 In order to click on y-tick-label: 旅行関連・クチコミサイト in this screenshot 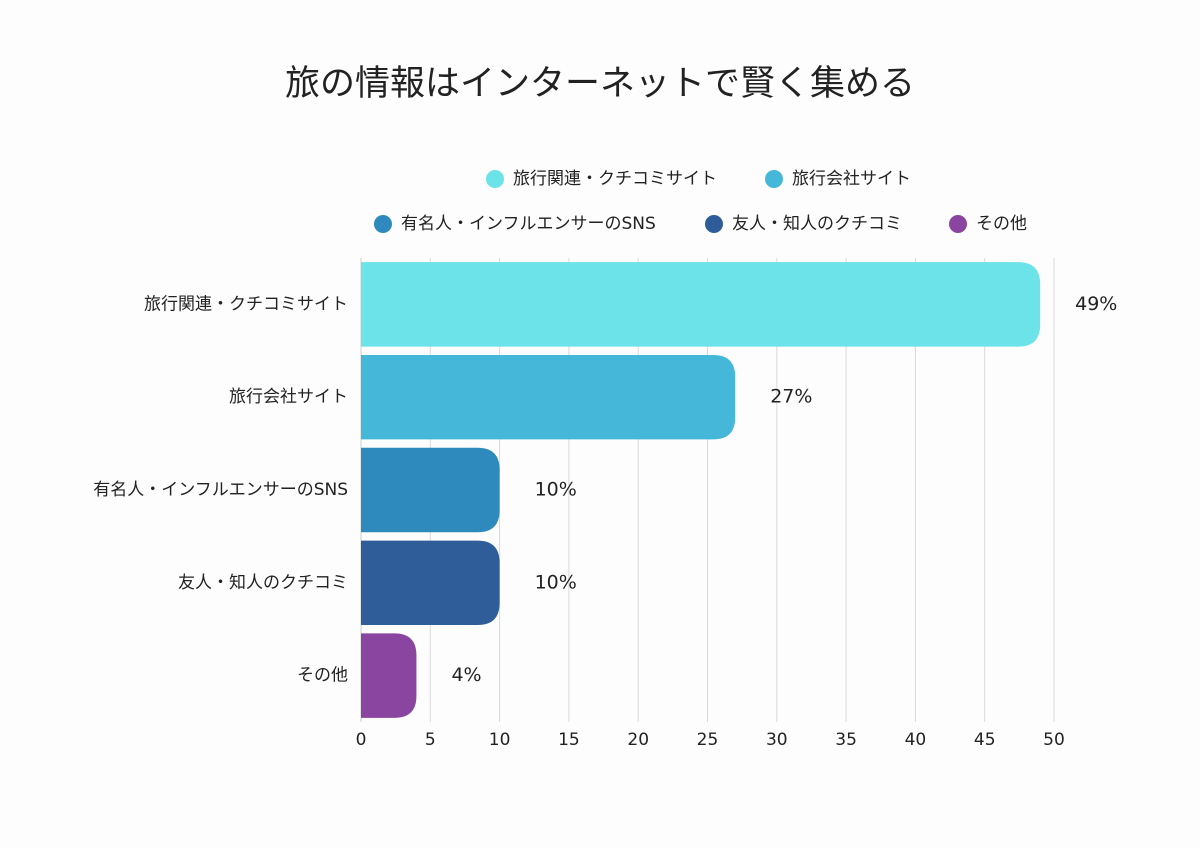, I will do `click(246, 304)`.